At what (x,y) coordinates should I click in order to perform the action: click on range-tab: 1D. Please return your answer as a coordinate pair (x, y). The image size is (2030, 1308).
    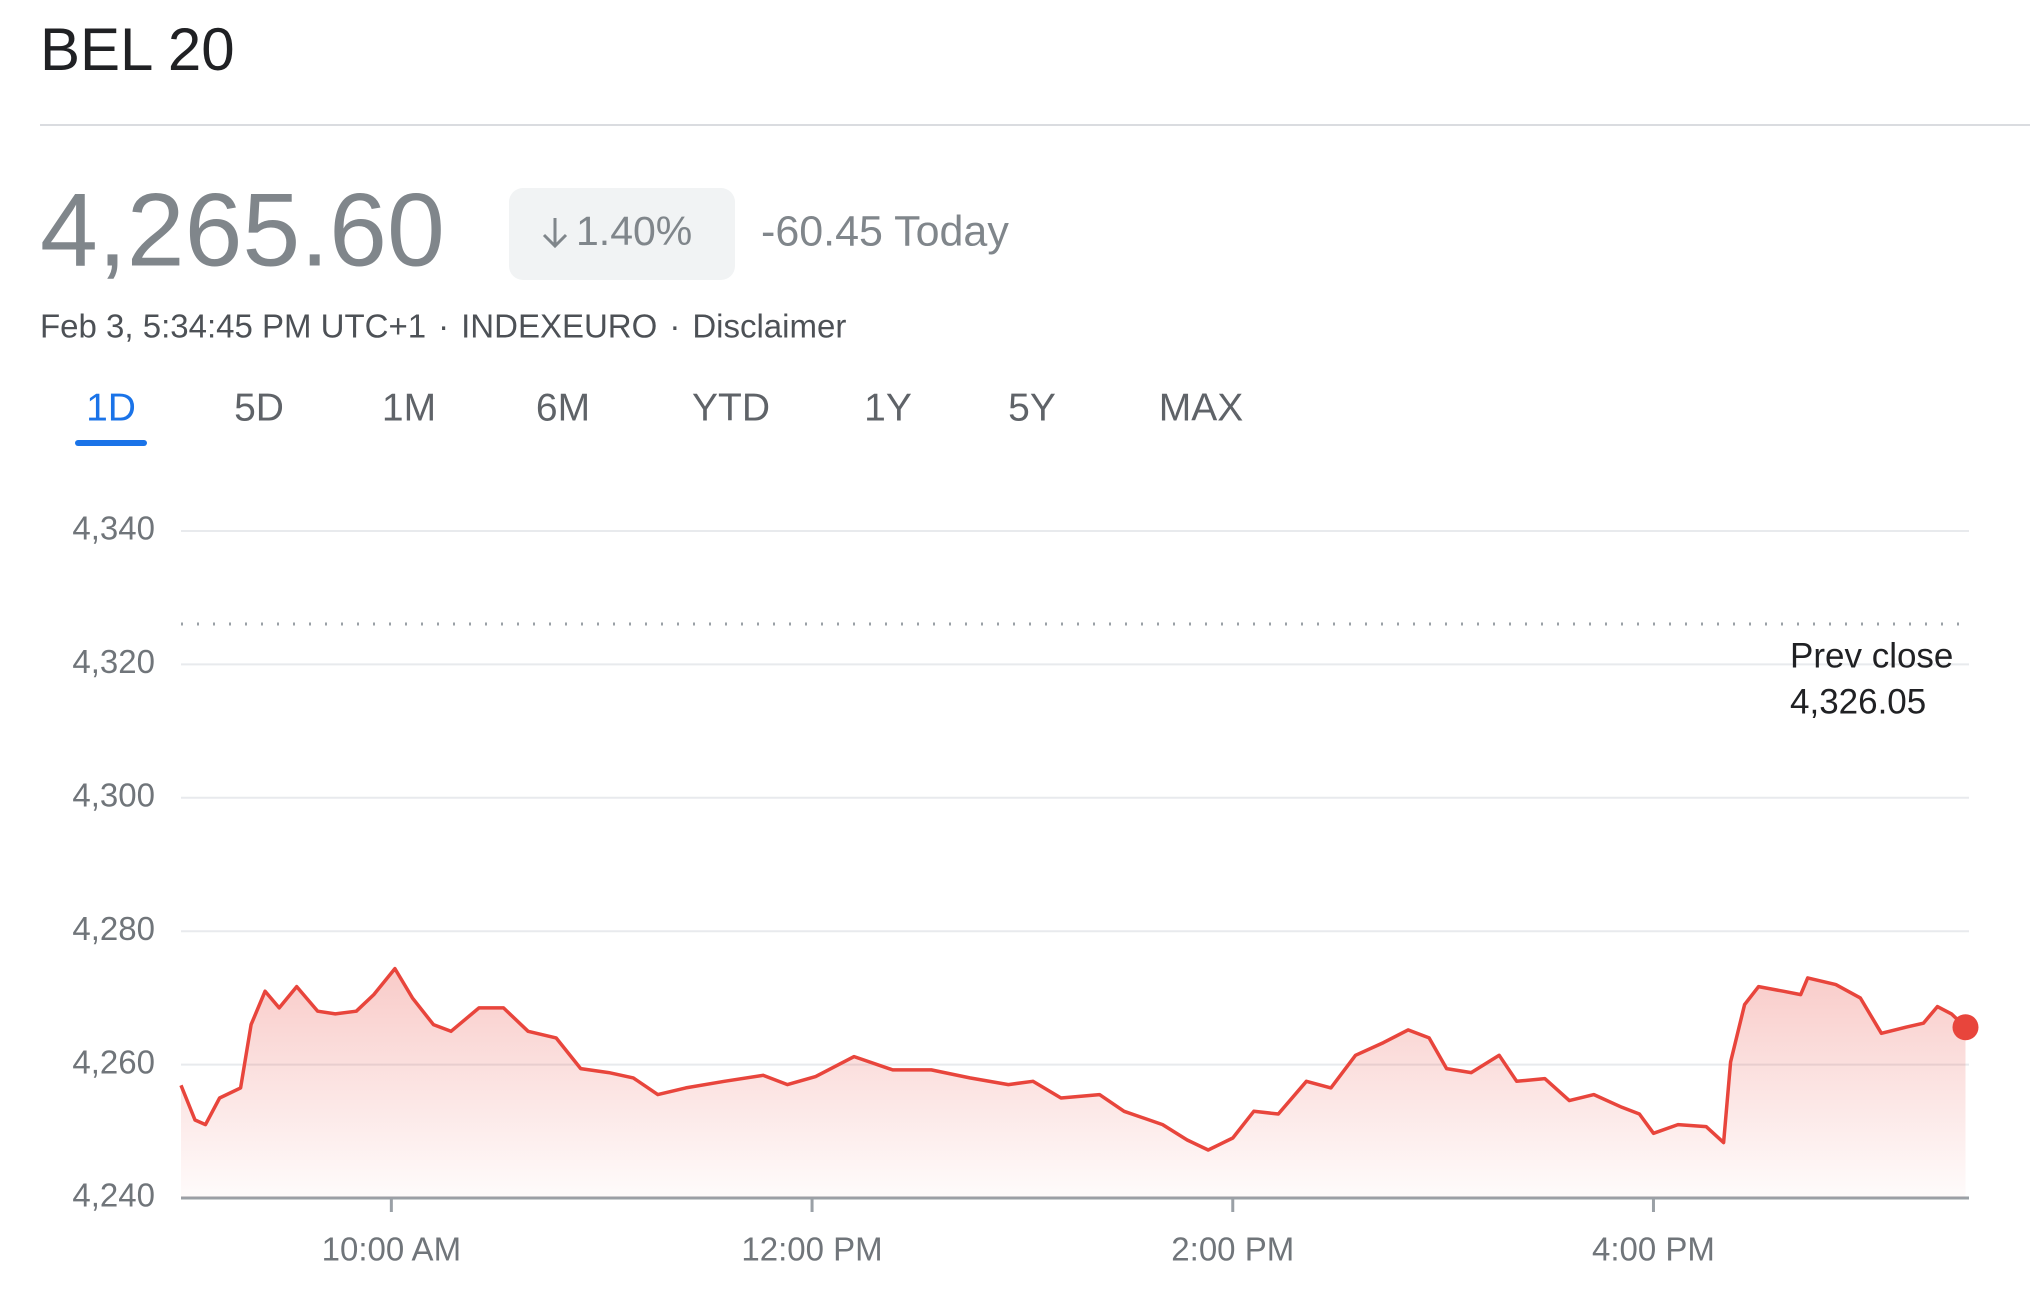
    Looking at the image, I should click on (111, 407).